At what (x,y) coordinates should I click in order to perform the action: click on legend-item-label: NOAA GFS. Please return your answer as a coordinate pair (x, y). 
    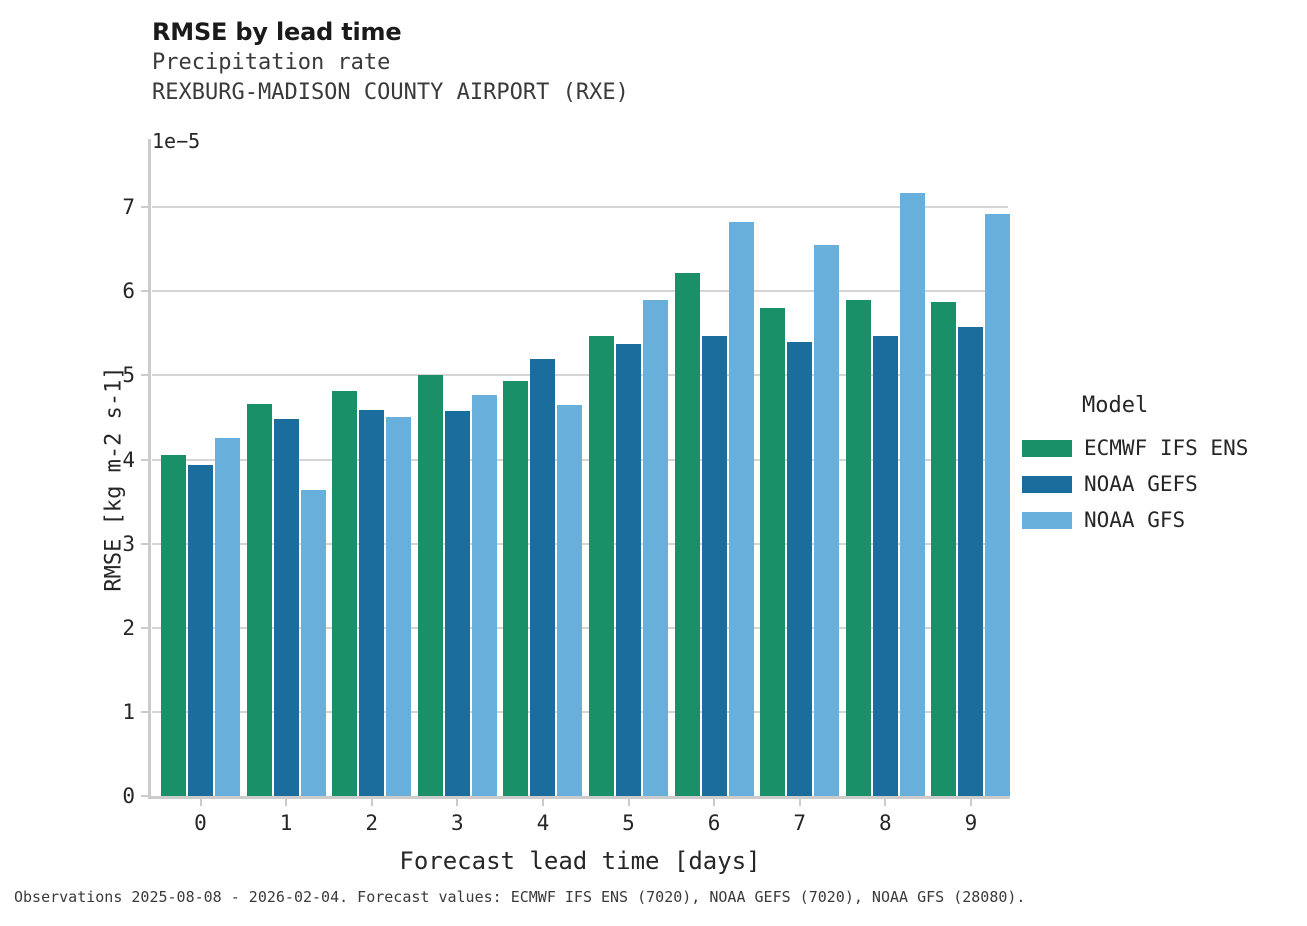
    Looking at the image, I should click on (1135, 520).